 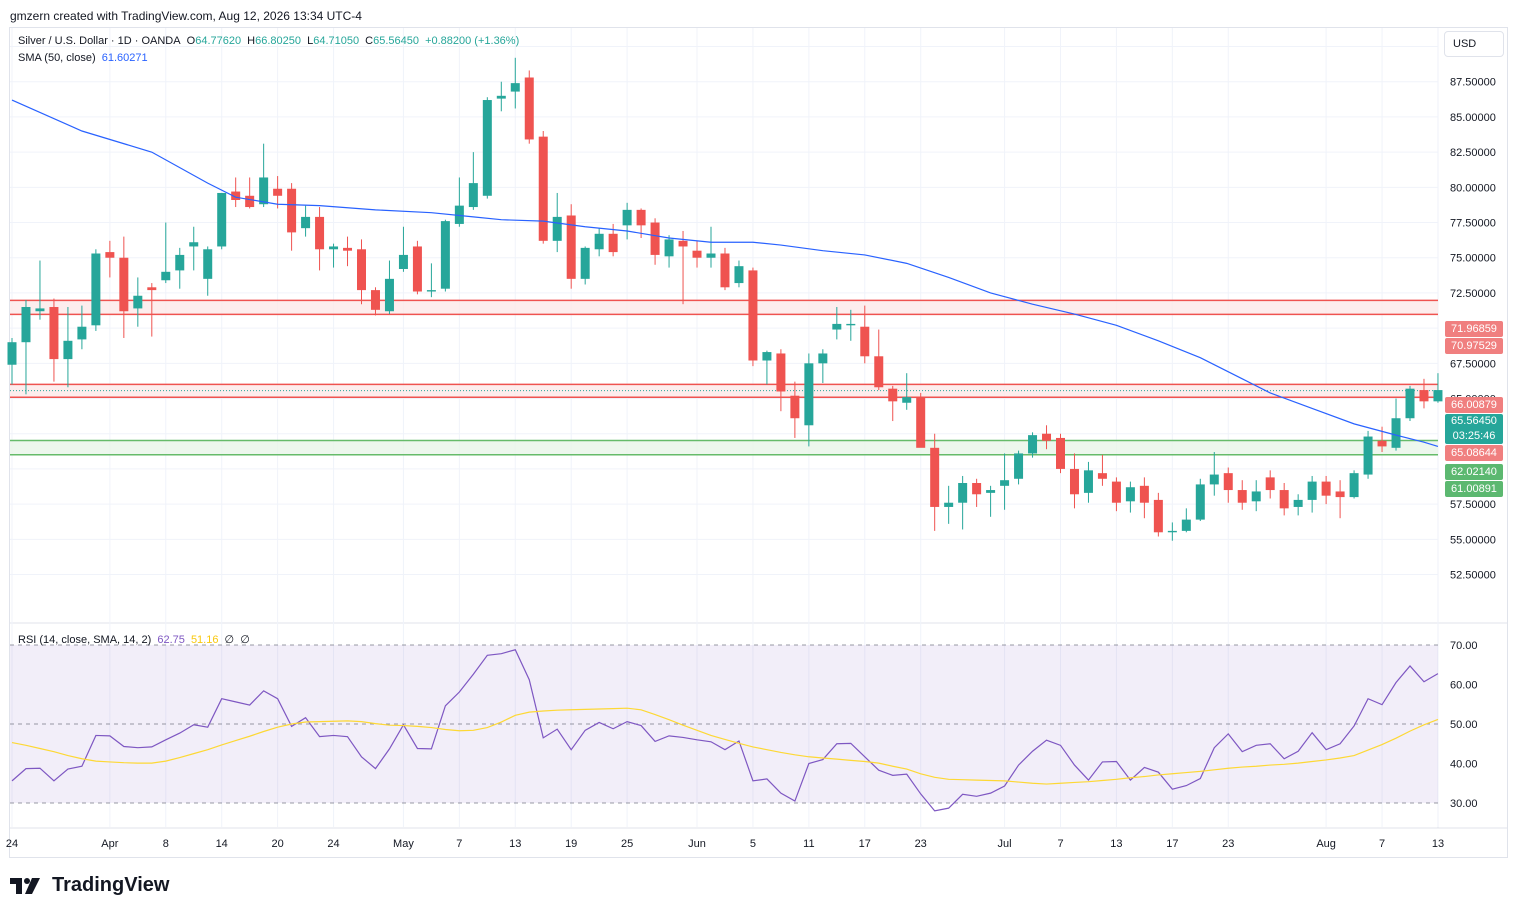 I want to click on price-tag-r2-top: 66.00879, so click(x=1474, y=405).